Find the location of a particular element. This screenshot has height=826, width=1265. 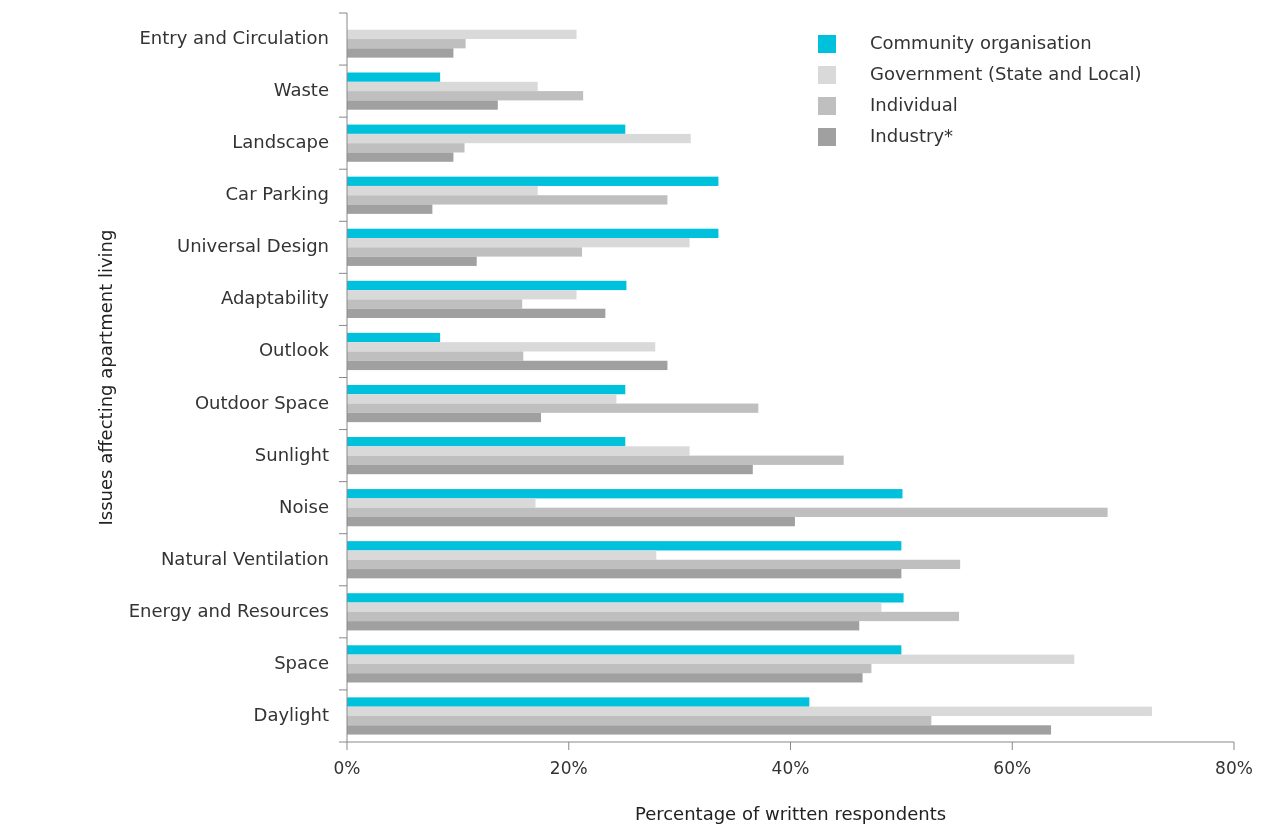

x-tick-label: 40% is located at coordinates (790, 768).